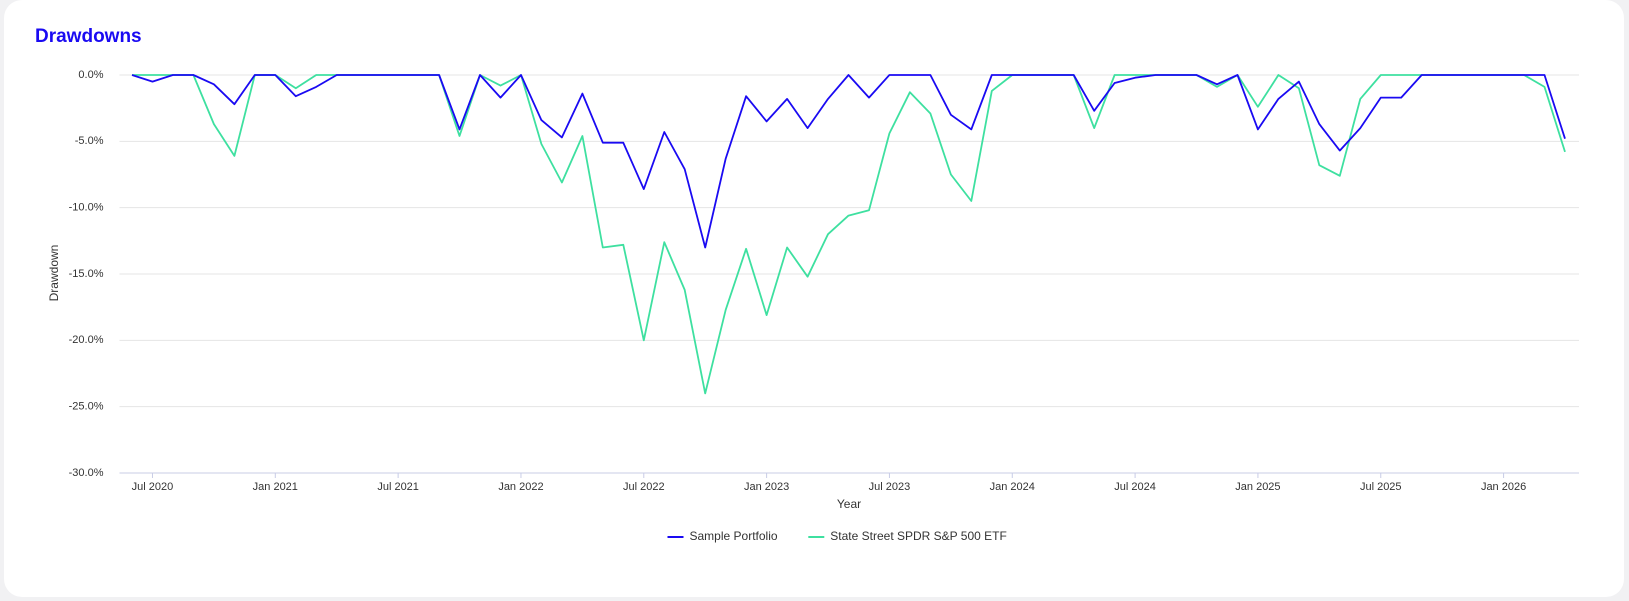 This screenshot has height=601, width=1629. I want to click on legend-label: State Street SPDR S&P 500 ETF, so click(918, 536).